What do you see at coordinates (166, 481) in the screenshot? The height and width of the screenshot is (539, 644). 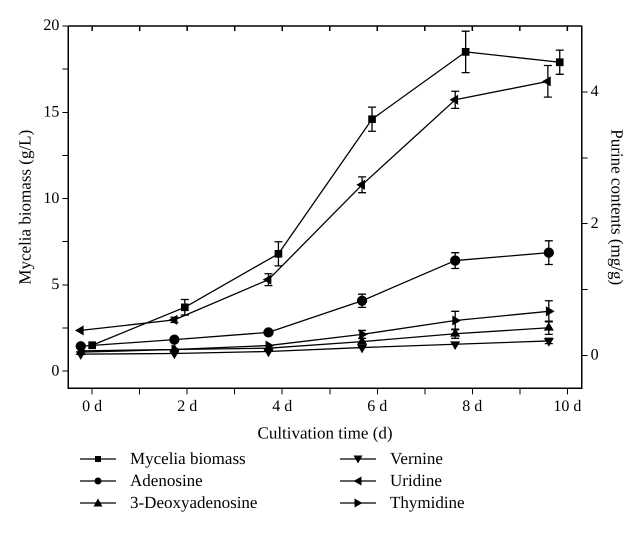 I see `legend-label: Adenosine` at bounding box center [166, 481].